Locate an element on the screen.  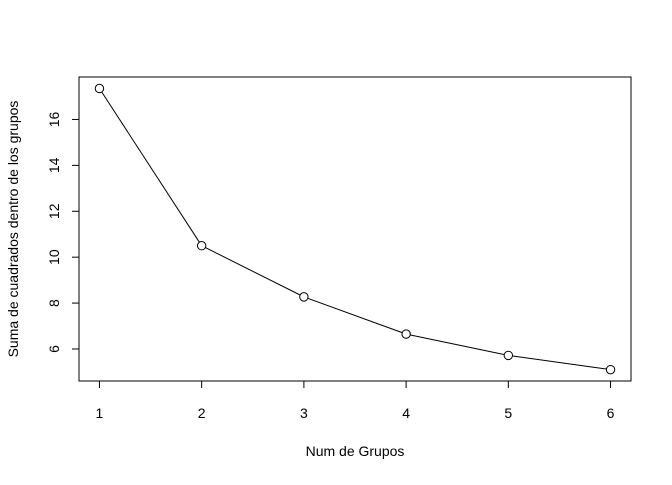
y-tick-label: 16 is located at coordinates (54, 119).